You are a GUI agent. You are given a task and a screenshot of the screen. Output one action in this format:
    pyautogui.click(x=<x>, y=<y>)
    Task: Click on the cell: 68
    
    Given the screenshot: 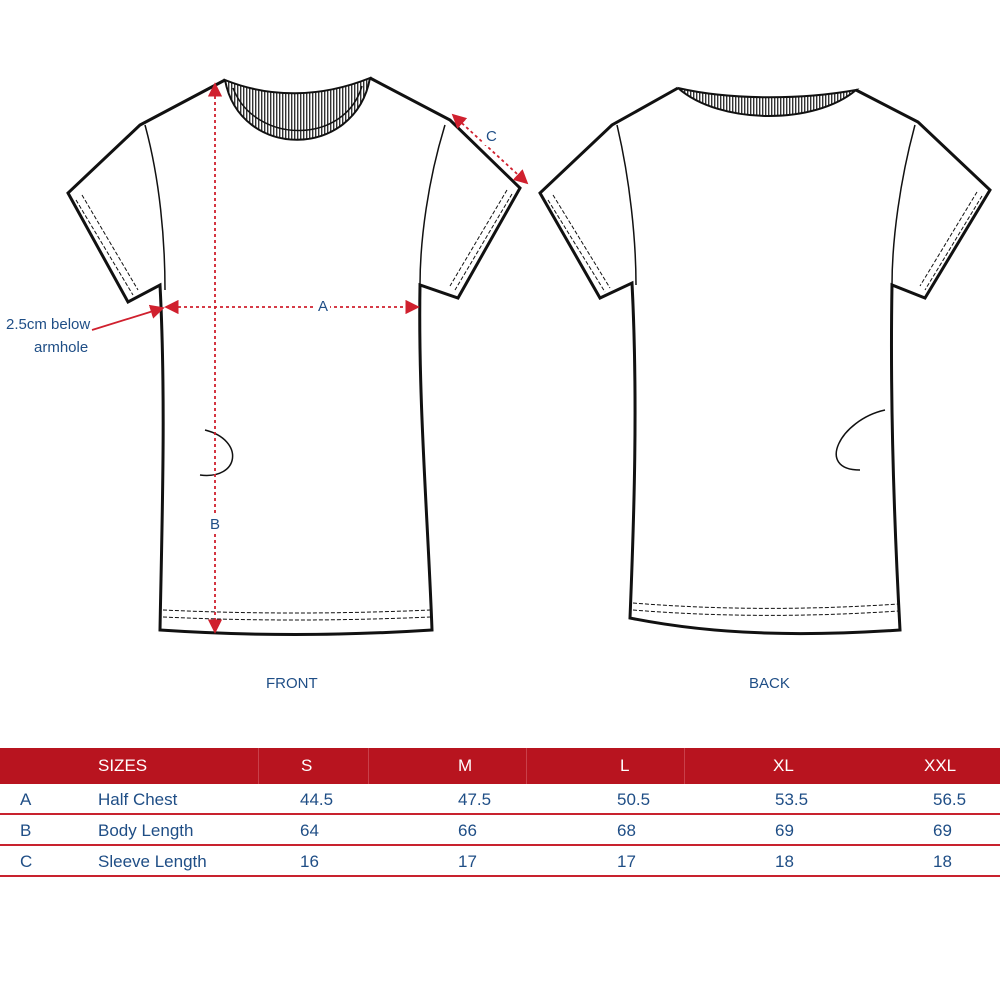 What is the action you would take?
    pyautogui.click(x=626, y=830)
    